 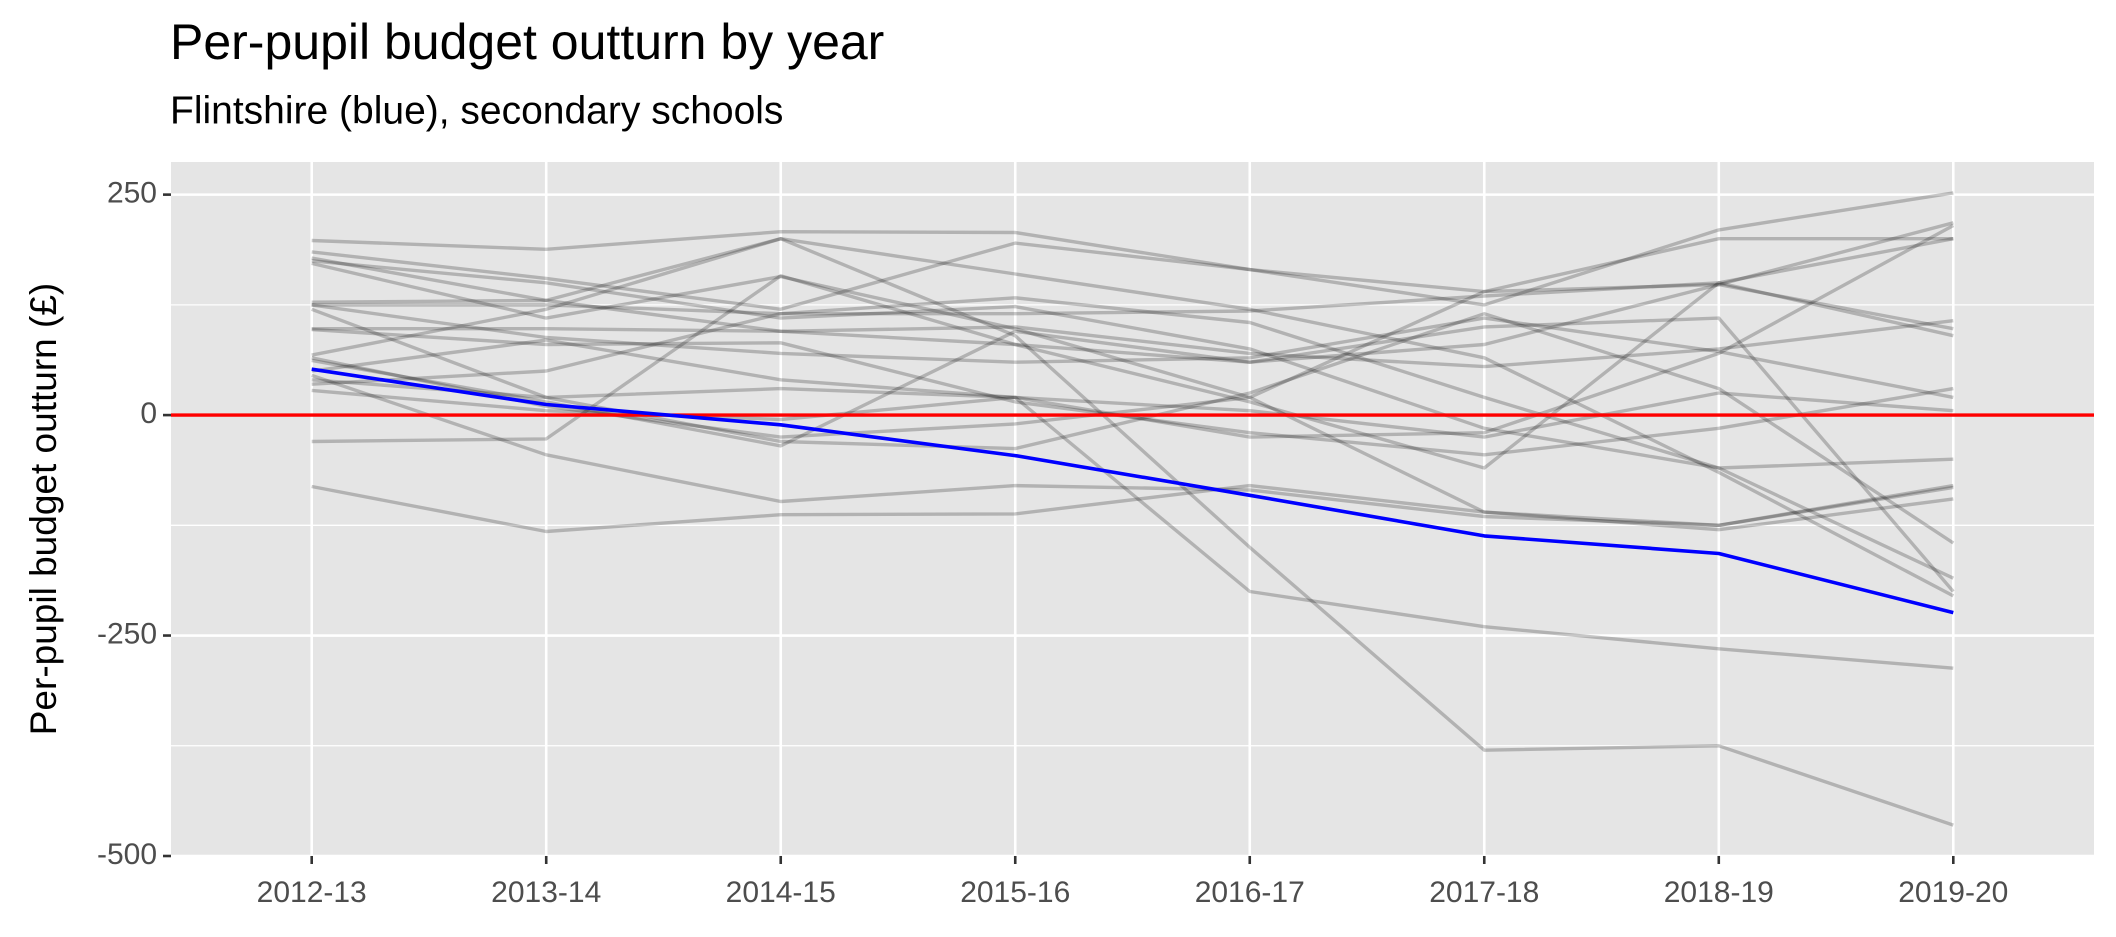 I want to click on y-tick-label: -250, so click(x=127, y=633).